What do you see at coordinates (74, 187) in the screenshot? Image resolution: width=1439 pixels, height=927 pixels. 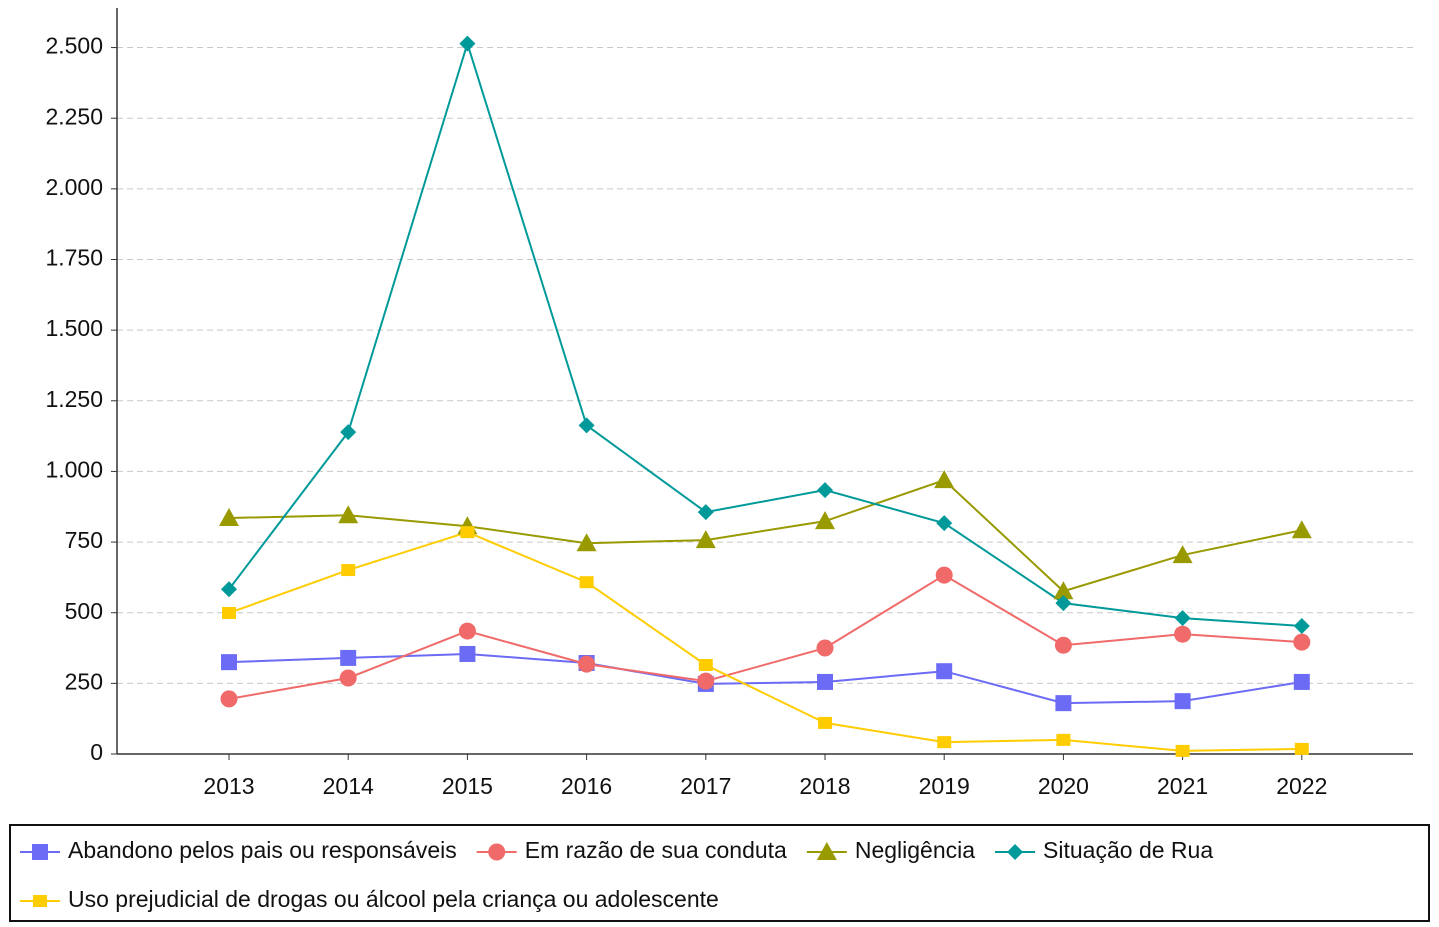 I see `y-tick-label: 2.000` at bounding box center [74, 187].